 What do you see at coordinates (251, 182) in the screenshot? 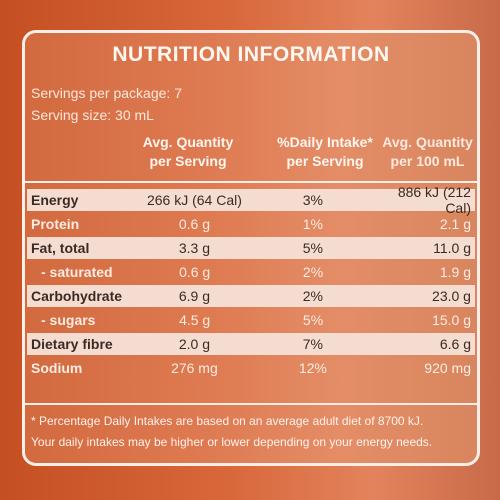
I see `header-divider` at bounding box center [251, 182].